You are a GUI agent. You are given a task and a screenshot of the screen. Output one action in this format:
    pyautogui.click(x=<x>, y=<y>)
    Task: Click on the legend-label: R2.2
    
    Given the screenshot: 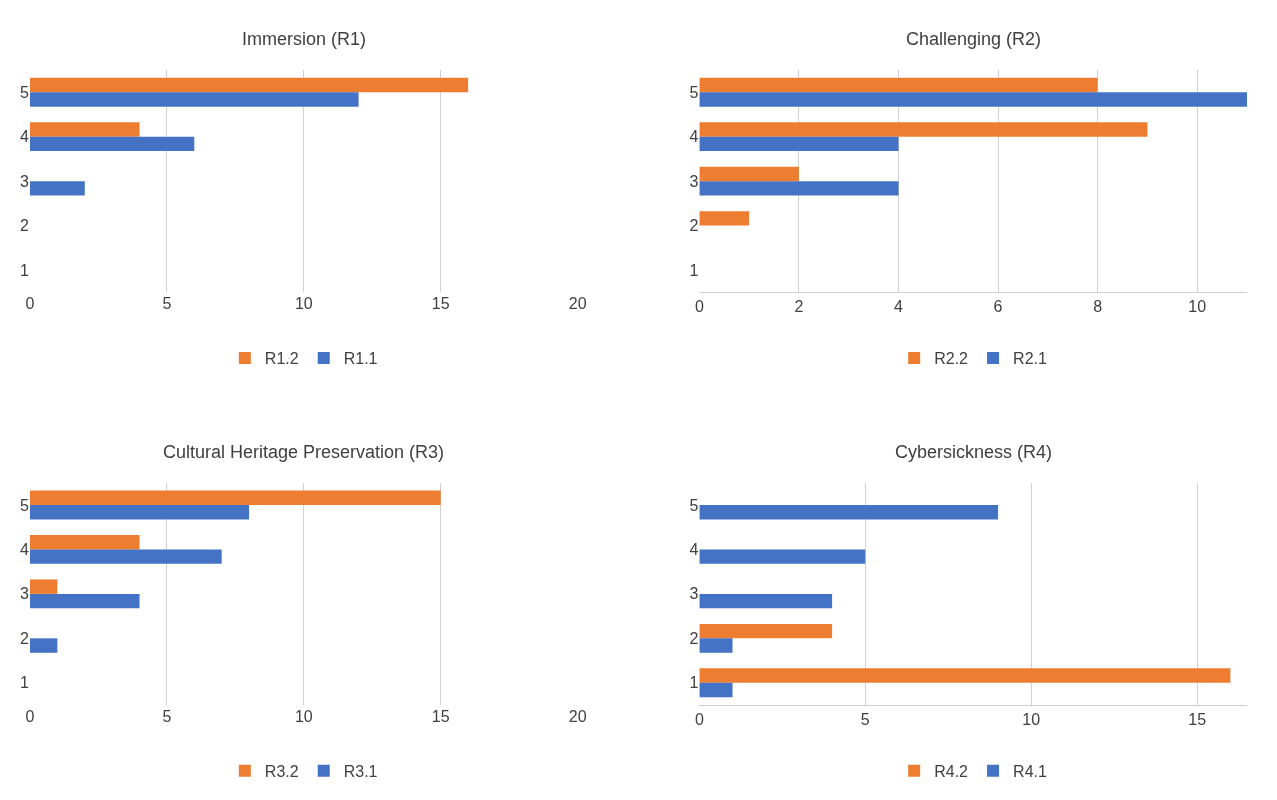 What is the action you would take?
    pyautogui.click(x=951, y=359)
    